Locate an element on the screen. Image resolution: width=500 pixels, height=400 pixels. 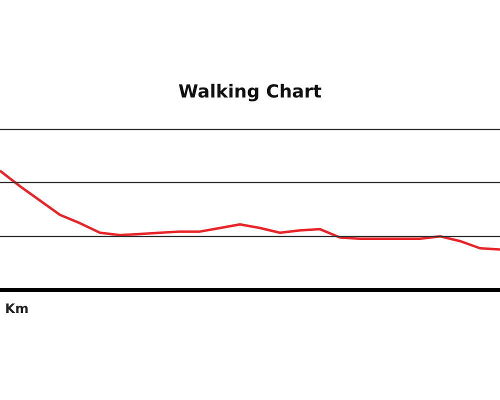
x-axis-title: Km is located at coordinates (17, 309).